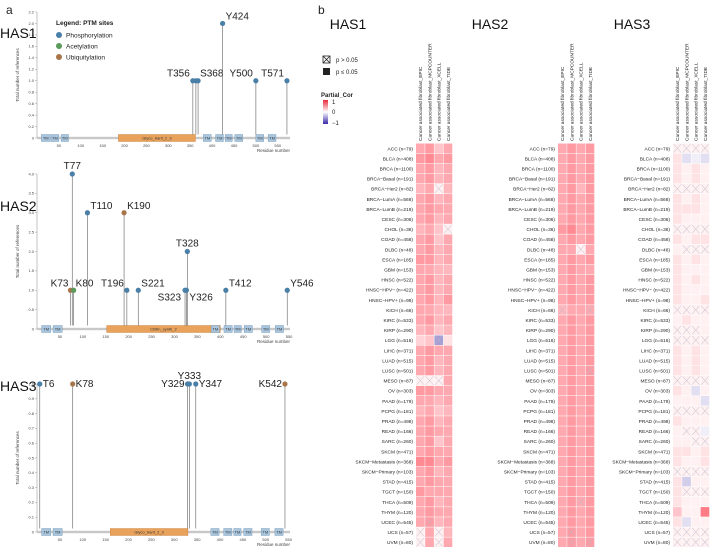  I want to click on row-label: GBM (n=153), so click(398, 270).